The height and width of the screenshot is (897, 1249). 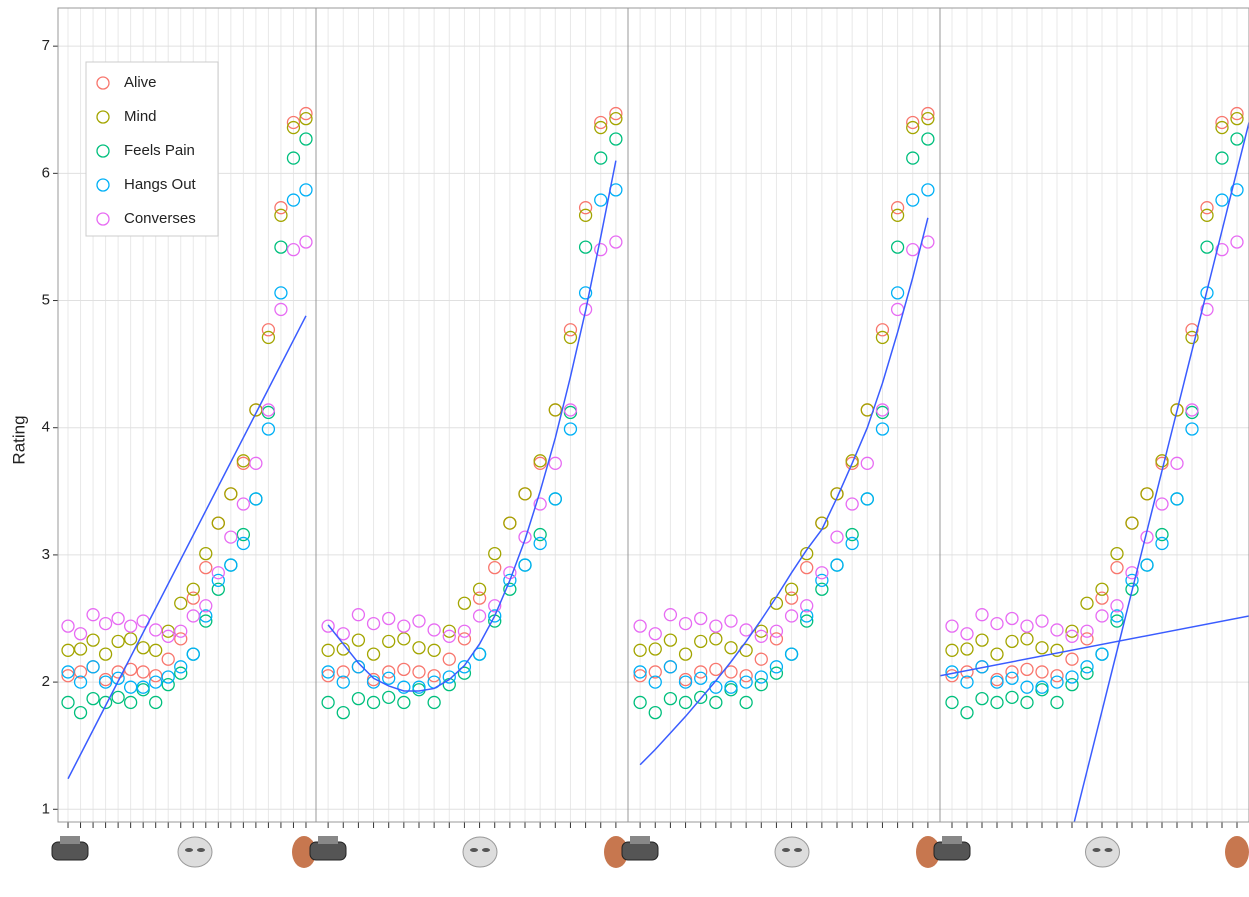 What do you see at coordinates (640, 840) in the screenshot?
I see `robot-icon-detail` at bounding box center [640, 840].